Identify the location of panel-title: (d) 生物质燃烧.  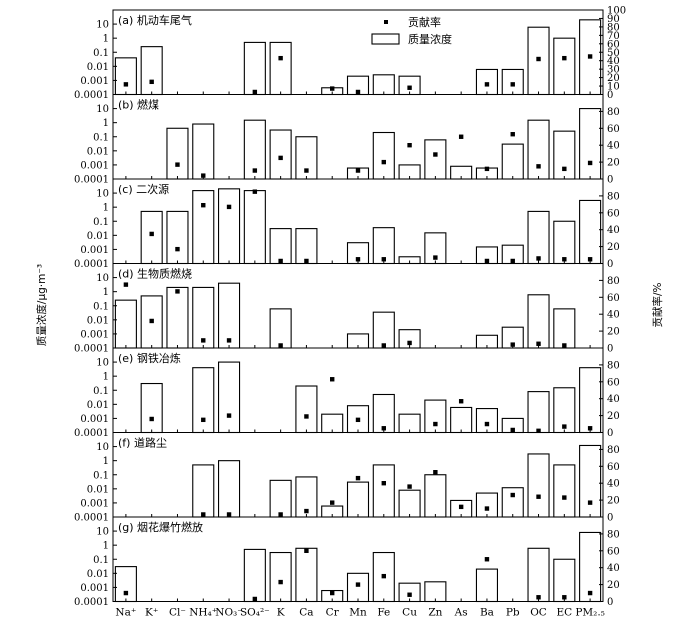
(155, 274).